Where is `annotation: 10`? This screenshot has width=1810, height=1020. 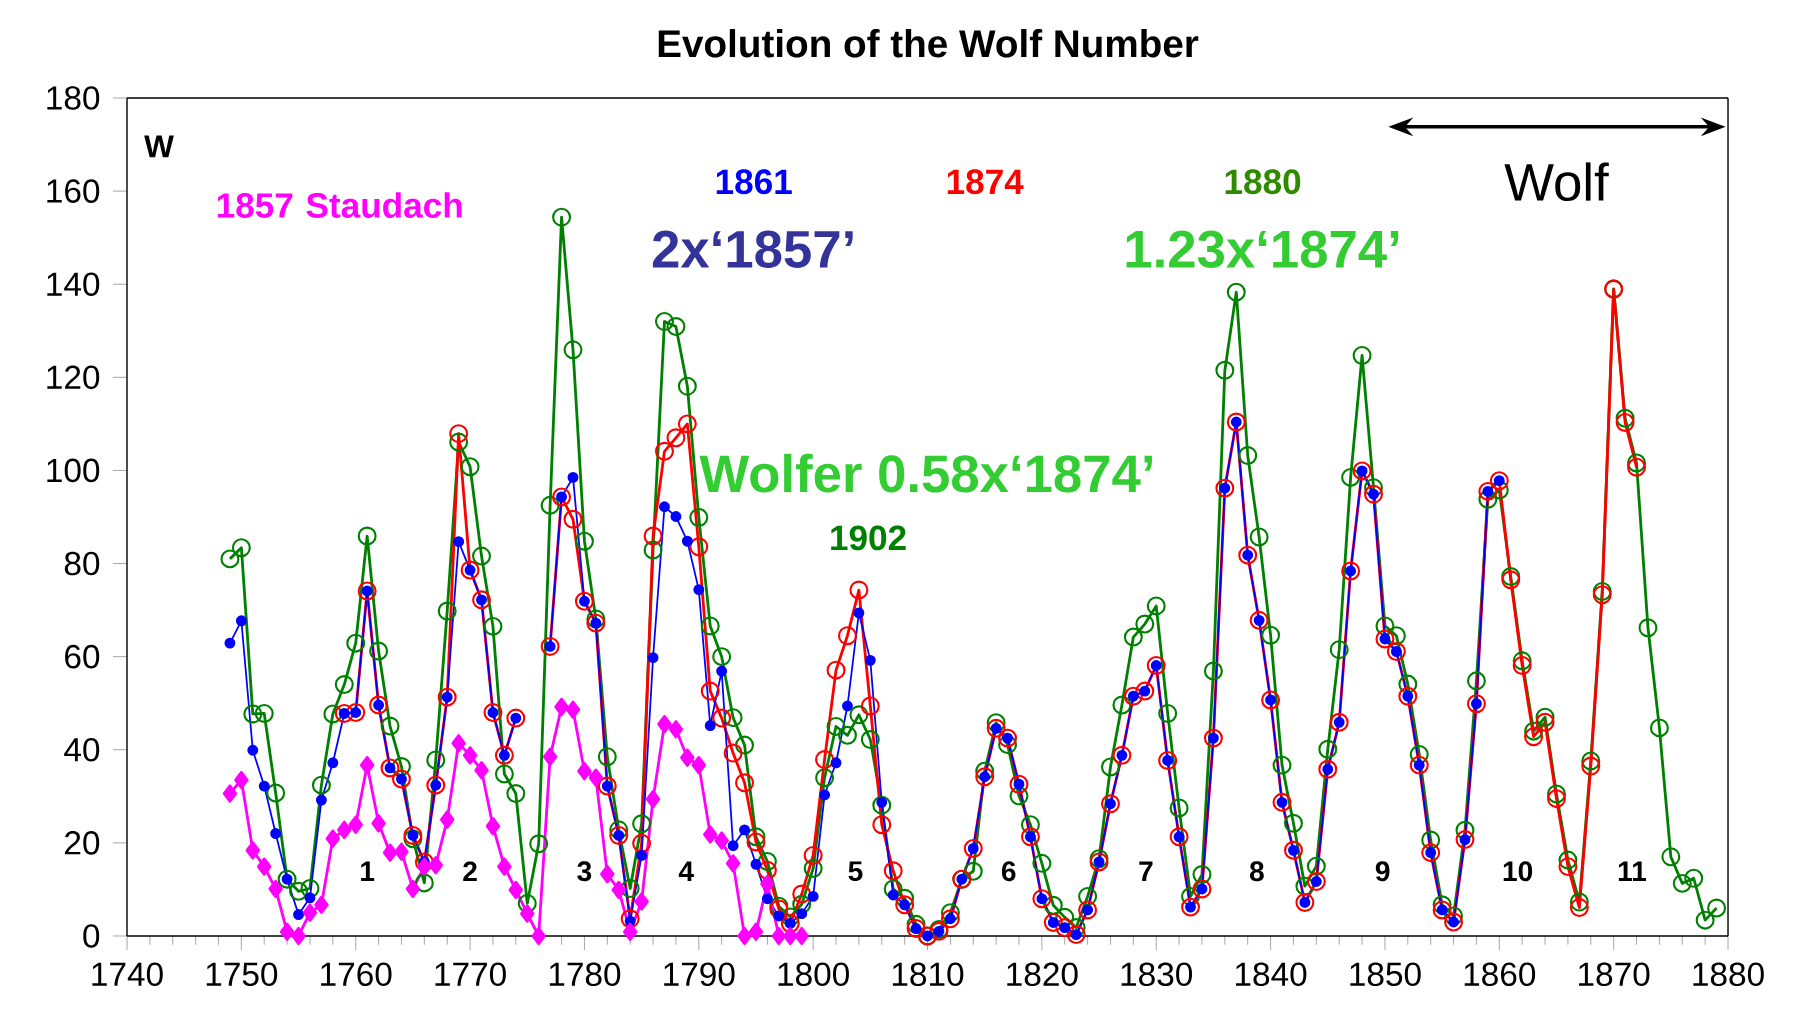 annotation: 10 is located at coordinates (1518, 871).